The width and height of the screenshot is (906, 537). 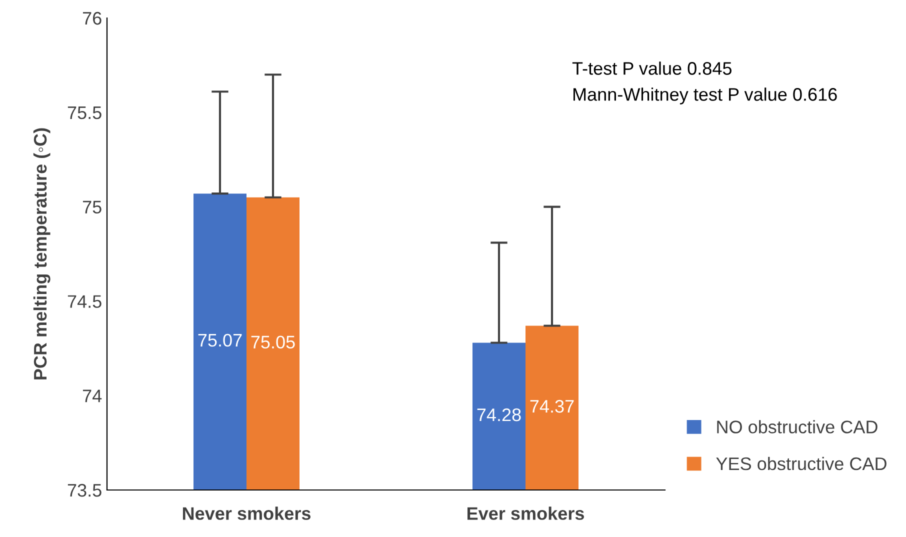 What do you see at coordinates (273, 342) in the screenshot?
I see `data-label: 75.05` at bounding box center [273, 342].